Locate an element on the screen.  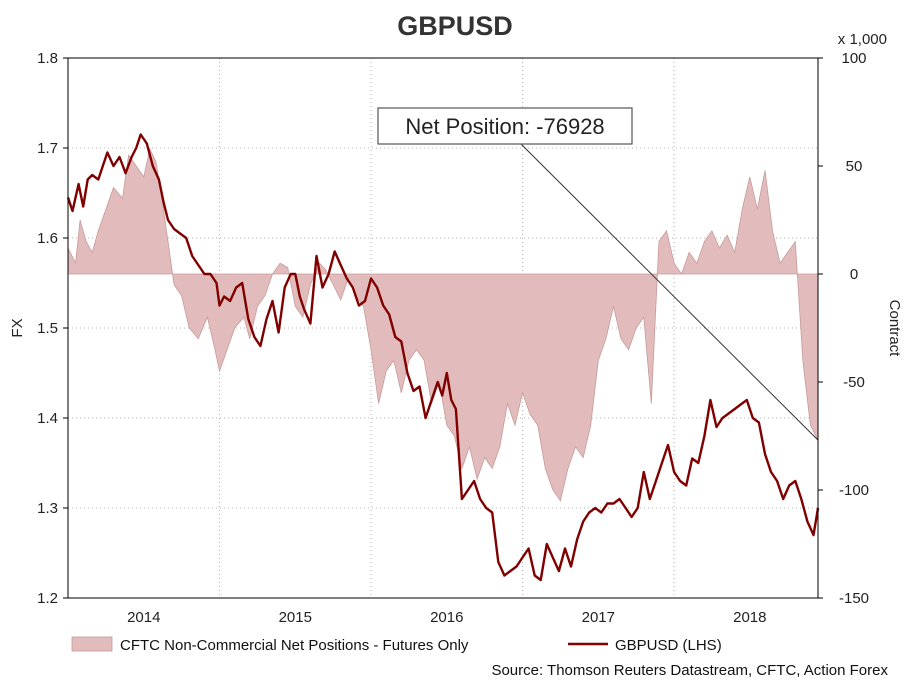
left-axis-title: FX is located at coordinates (17, 327).